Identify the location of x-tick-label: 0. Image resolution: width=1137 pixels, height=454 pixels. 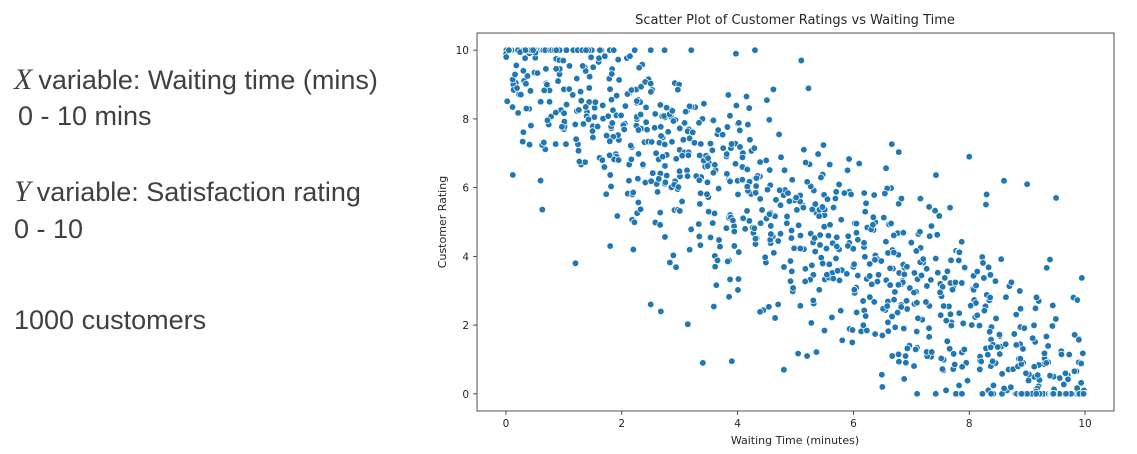
(506, 424).